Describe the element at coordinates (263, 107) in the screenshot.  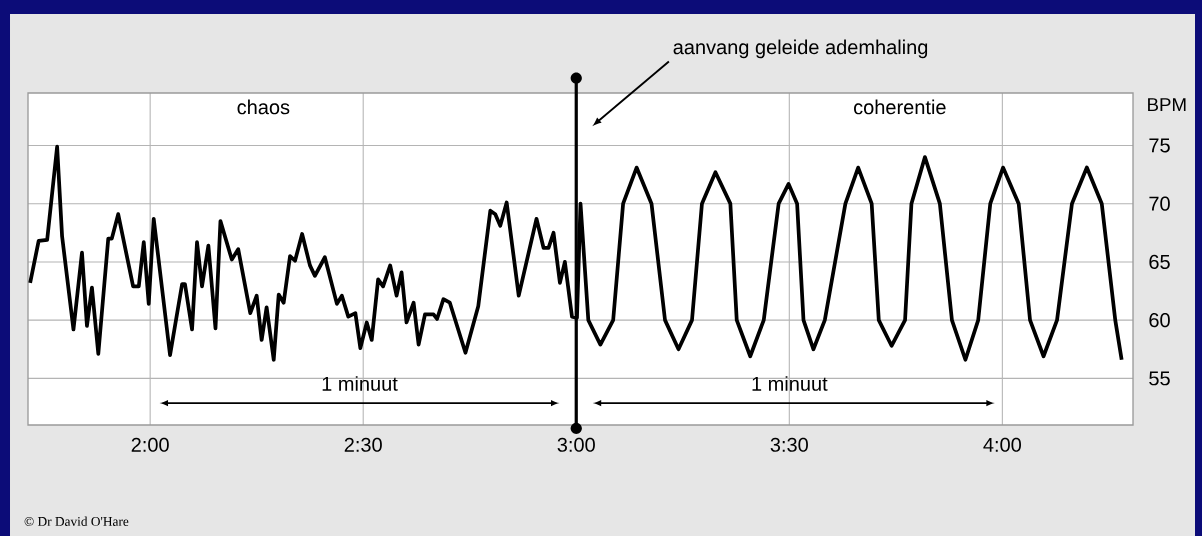
I see `annotation: chaos` at that location.